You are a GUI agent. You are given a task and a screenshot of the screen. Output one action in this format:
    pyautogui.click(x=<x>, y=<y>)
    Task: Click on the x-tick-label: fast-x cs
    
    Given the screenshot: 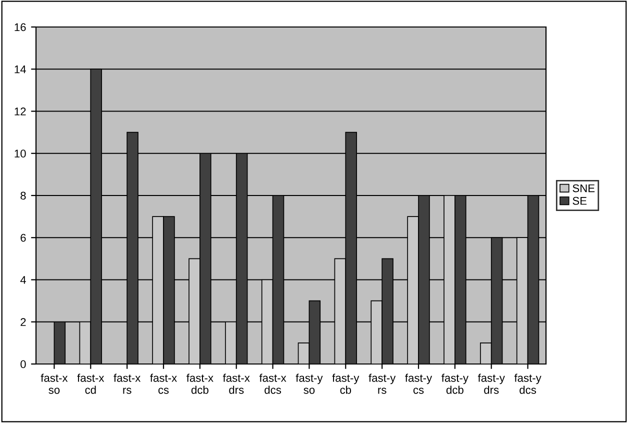 What is the action you would take?
    pyautogui.click(x=163, y=384)
    